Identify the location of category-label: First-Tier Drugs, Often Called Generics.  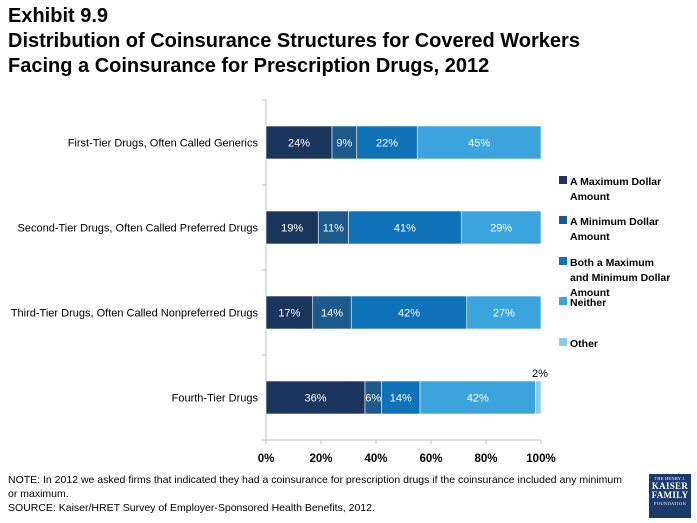
(163, 144).